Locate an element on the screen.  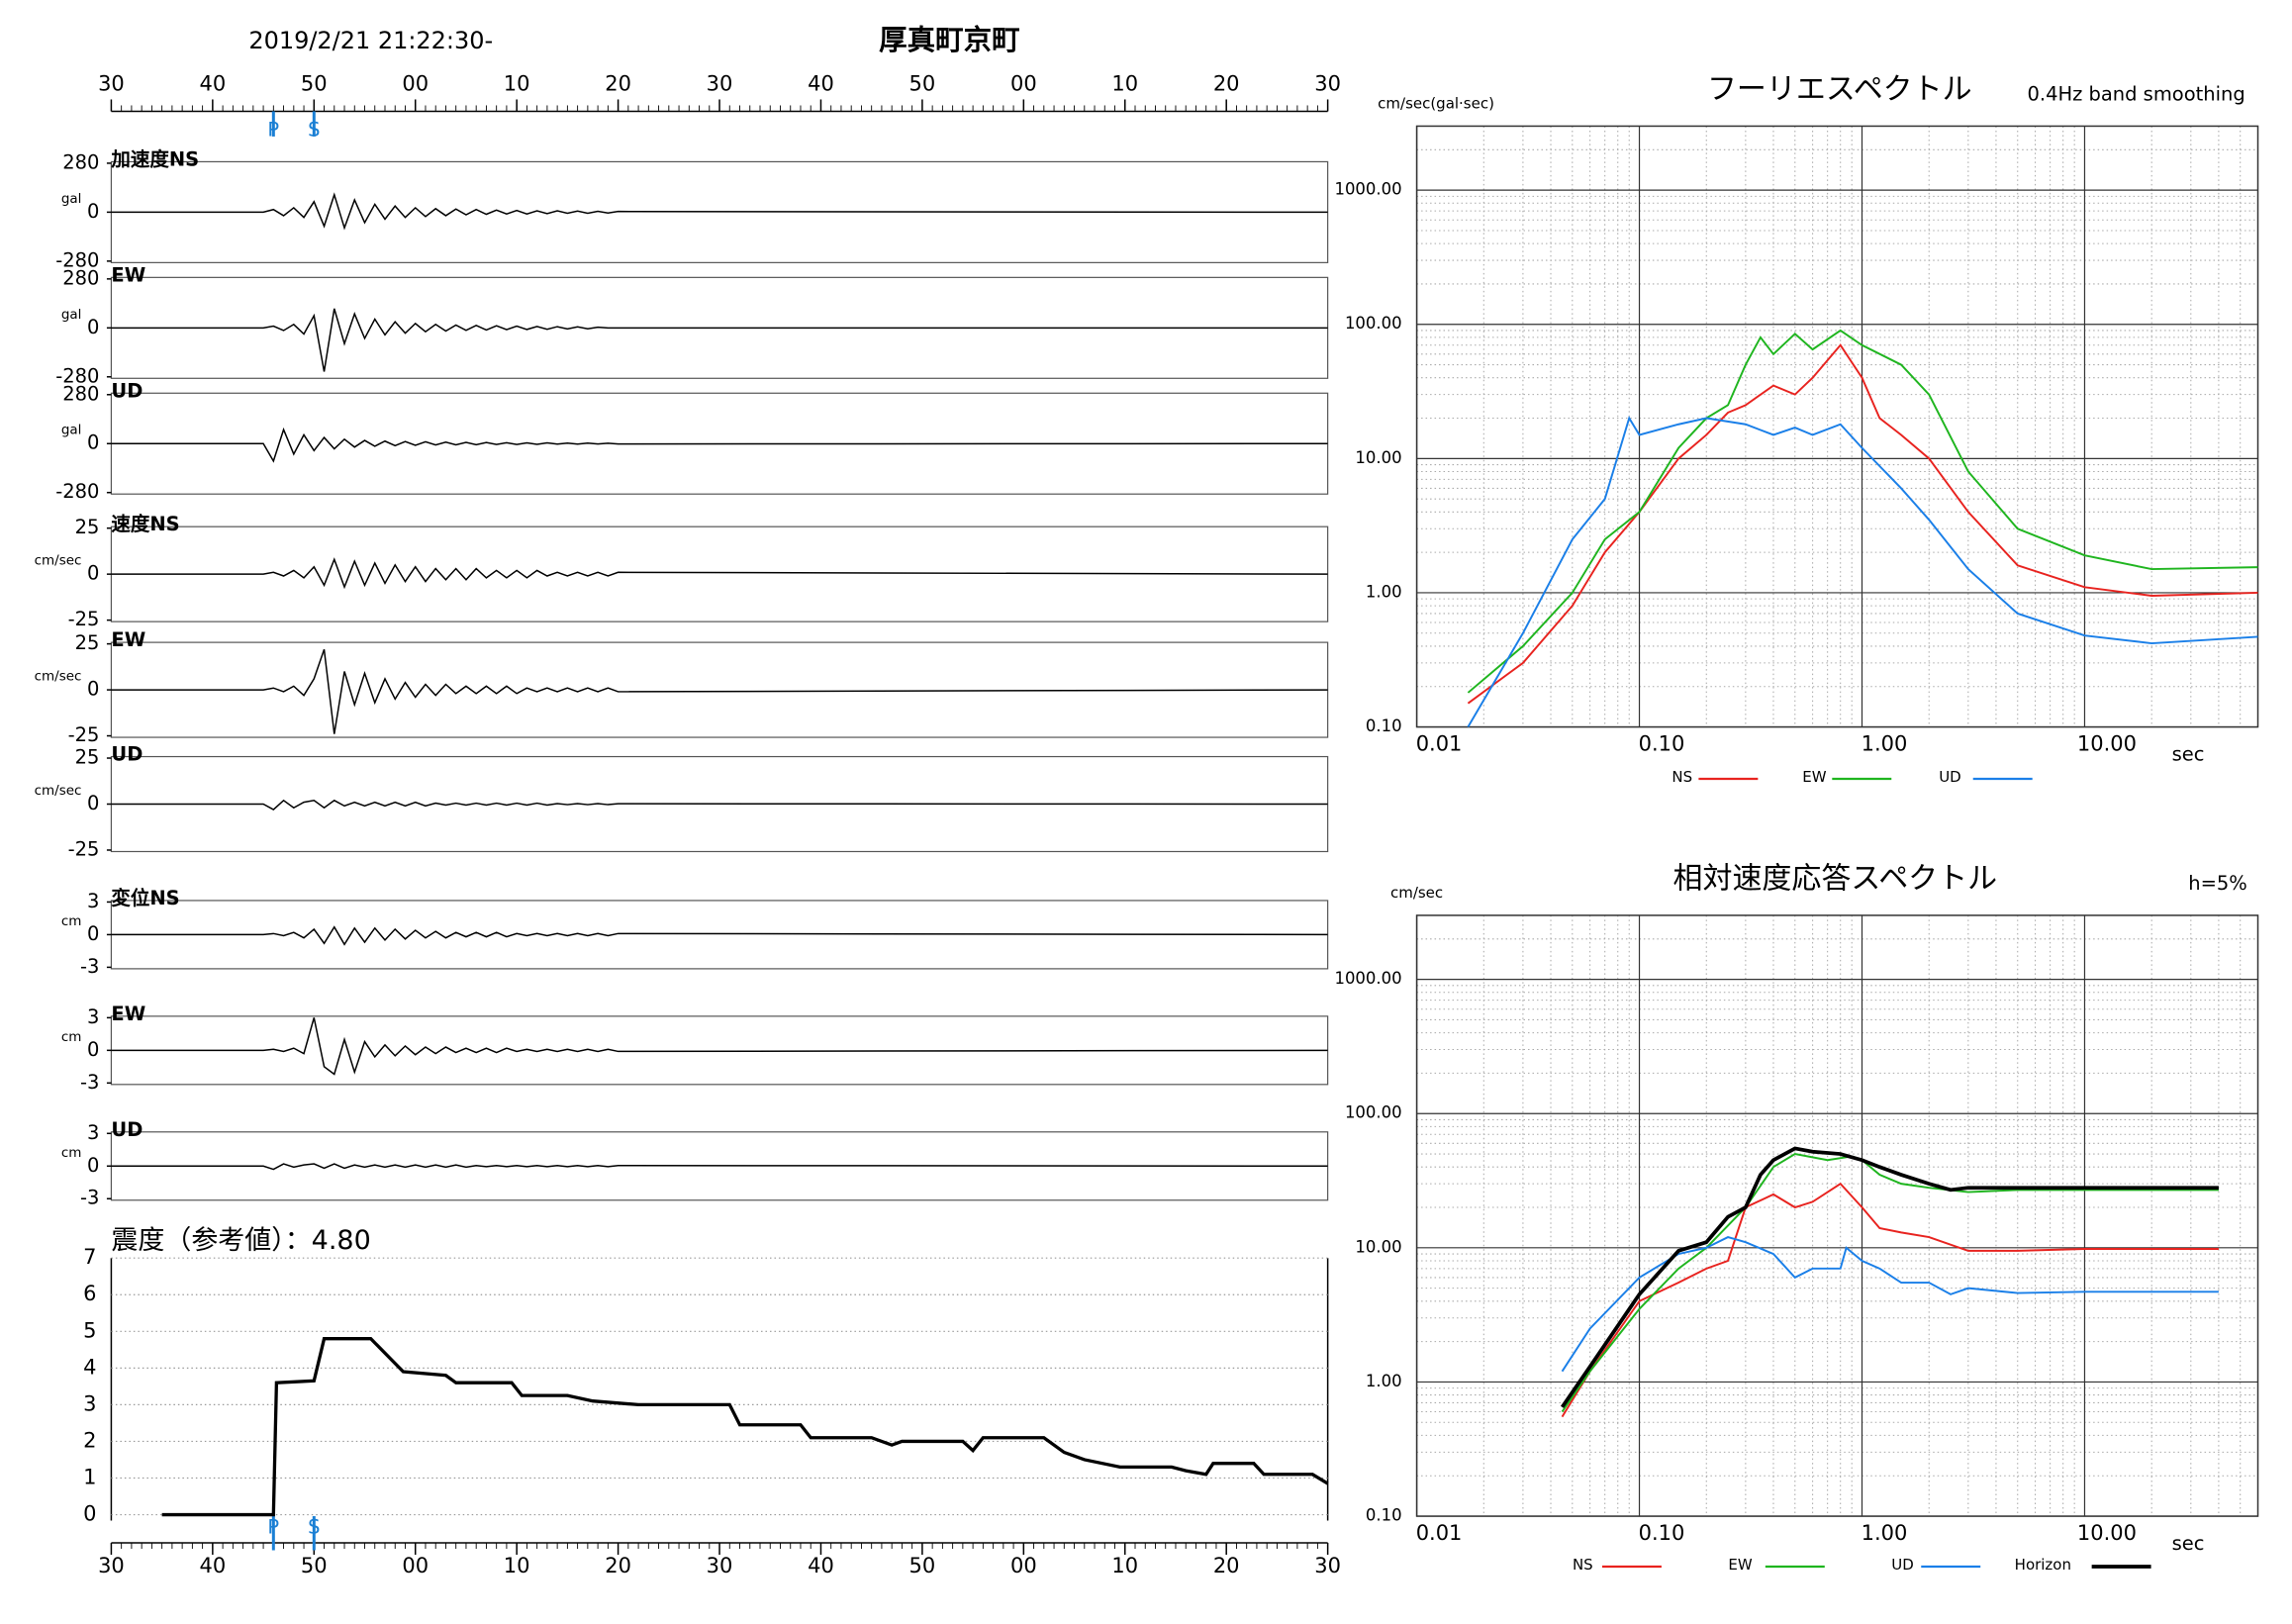
chart-subtitle: 0.4Hz band smoothing is located at coordinates (2136, 93).